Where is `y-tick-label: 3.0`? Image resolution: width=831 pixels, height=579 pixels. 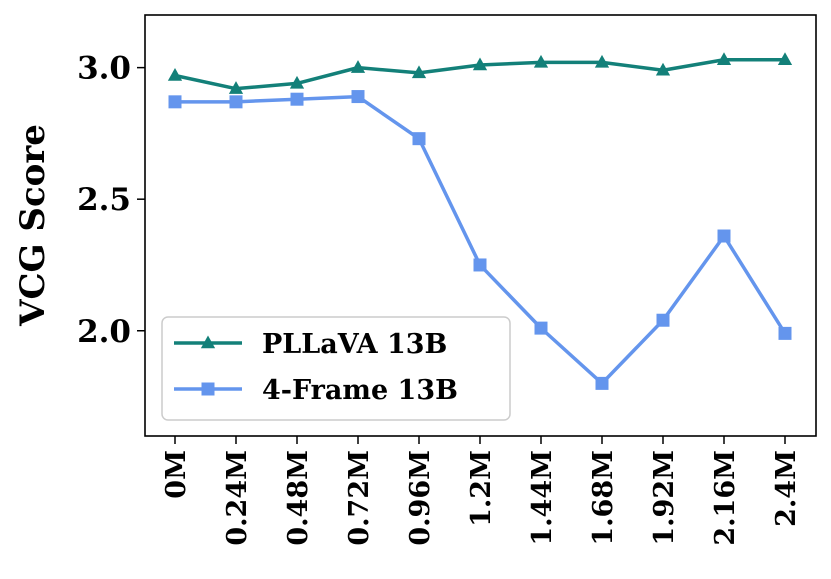 y-tick-label: 3.0 is located at coordinates (104, 69).